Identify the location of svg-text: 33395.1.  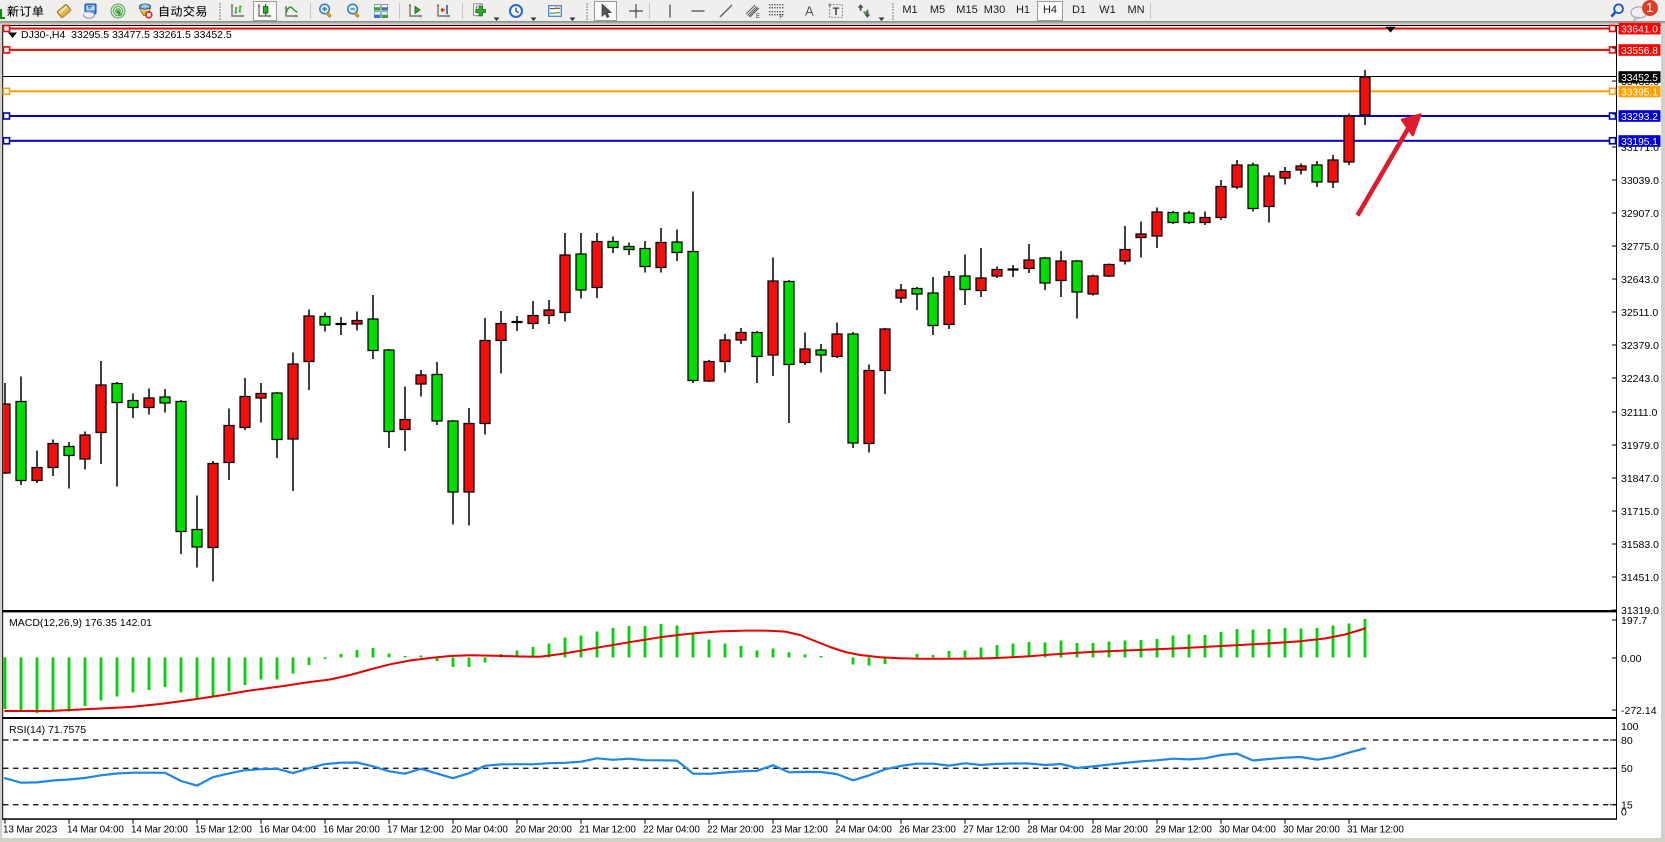
(1639, 92).